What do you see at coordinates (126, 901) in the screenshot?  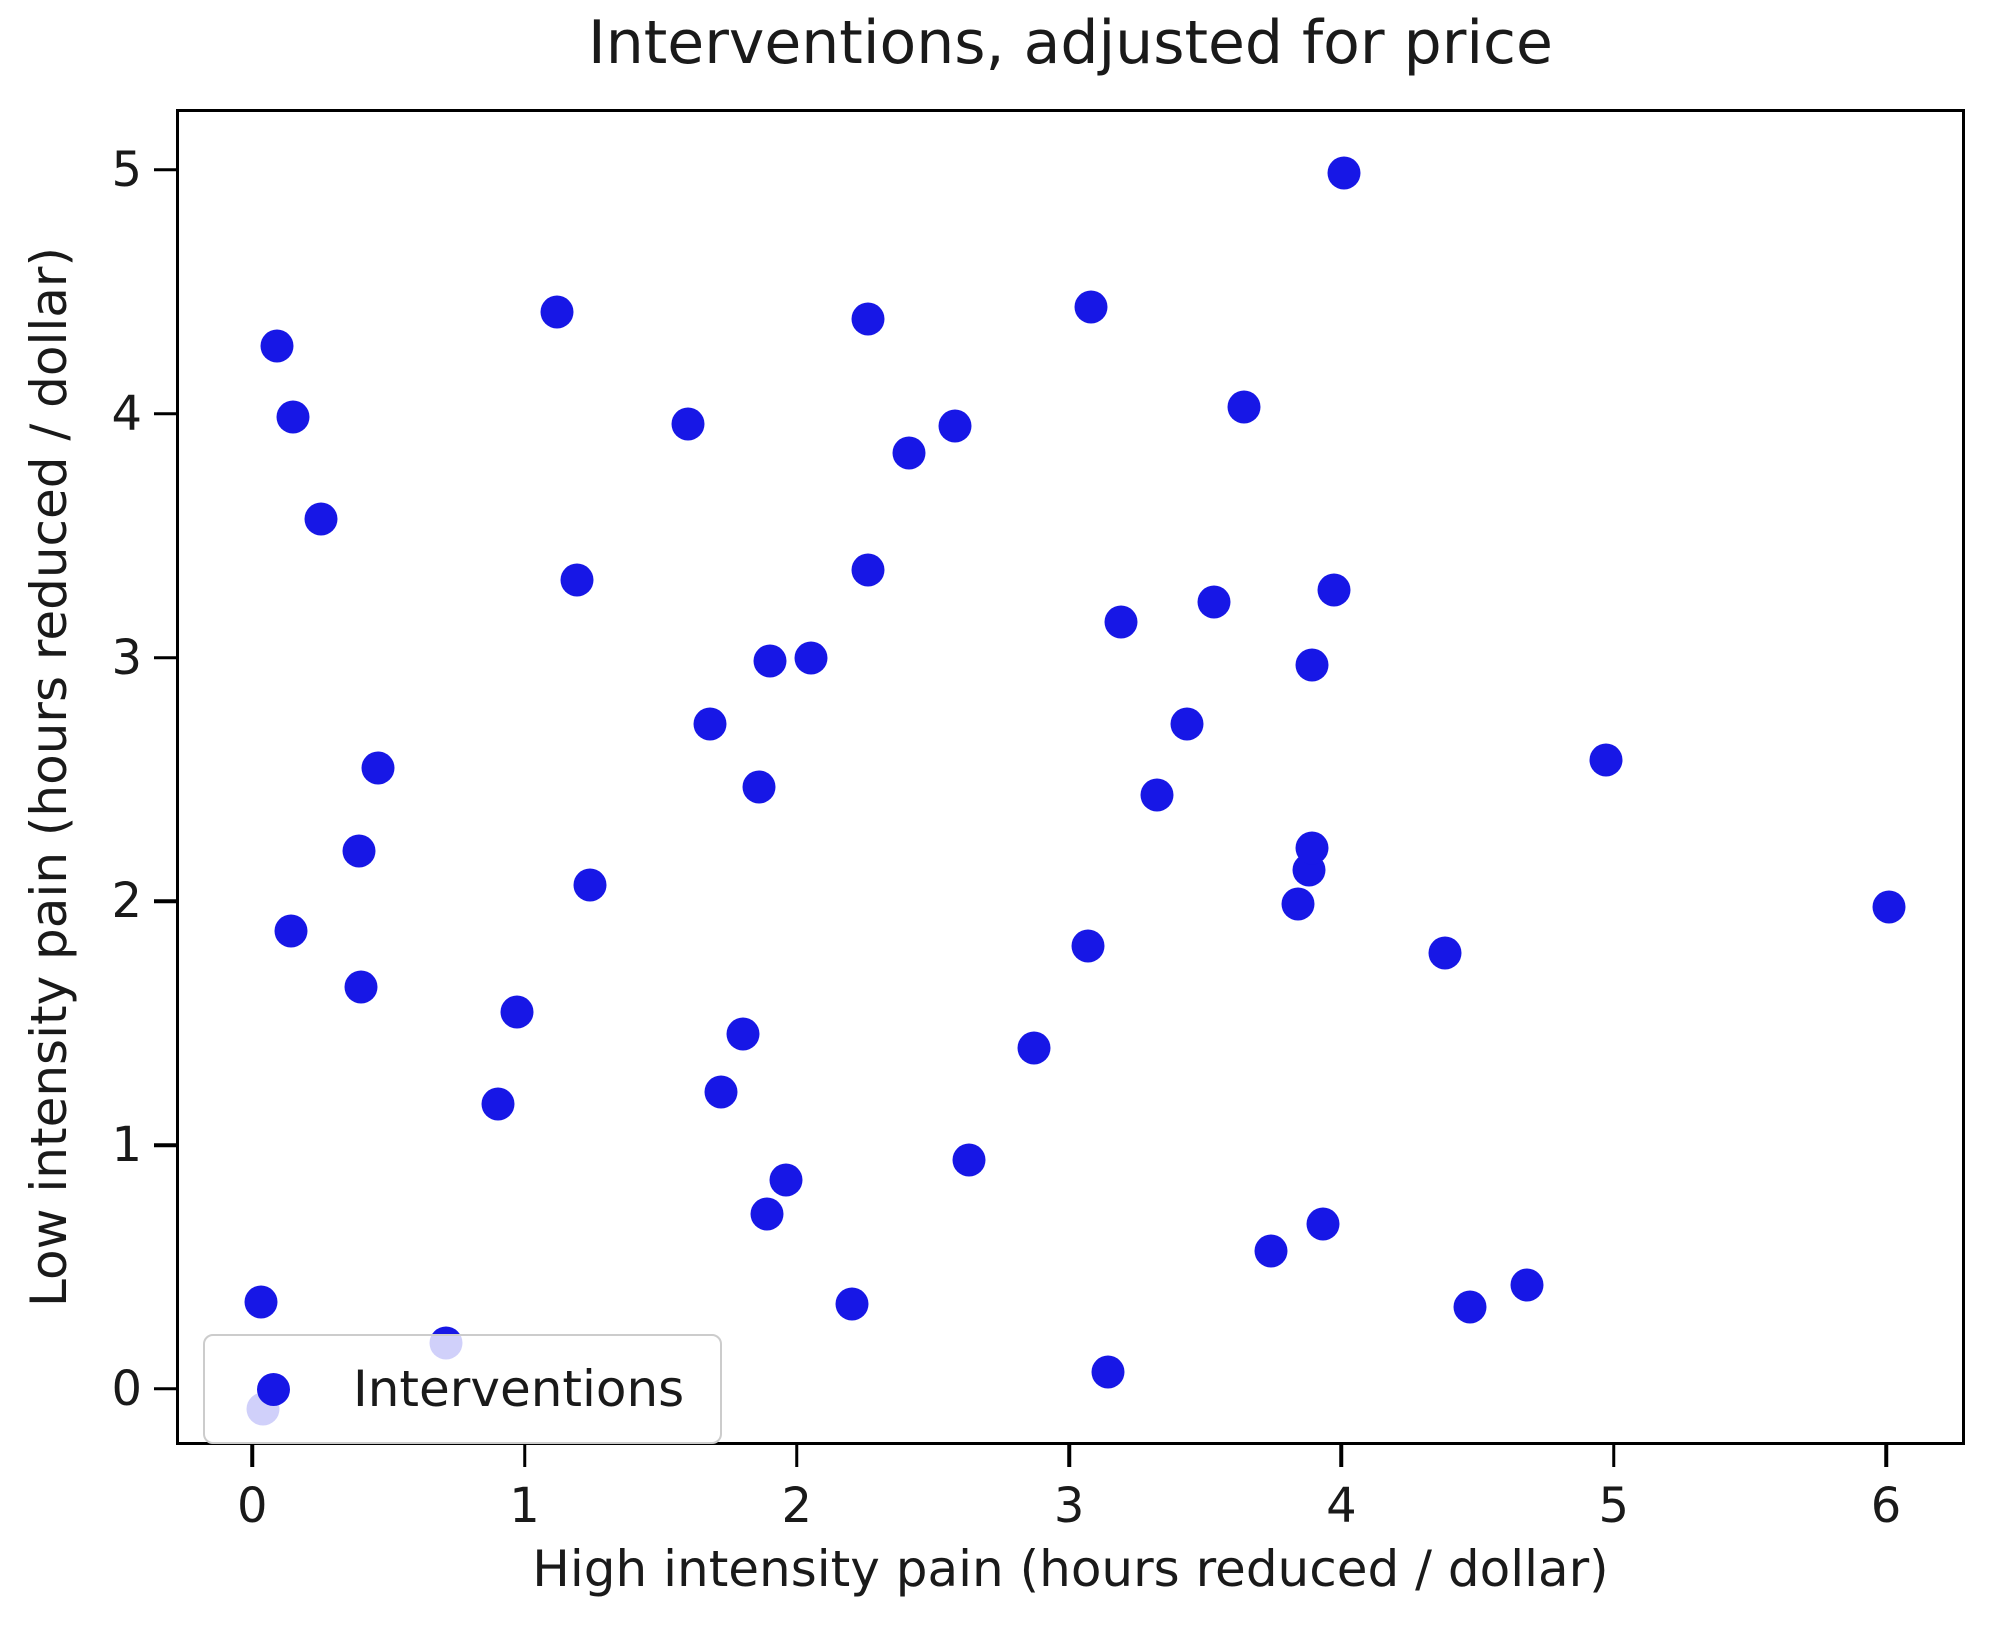 I see `y-tick-label: 2` at bounding box center [126, 901].